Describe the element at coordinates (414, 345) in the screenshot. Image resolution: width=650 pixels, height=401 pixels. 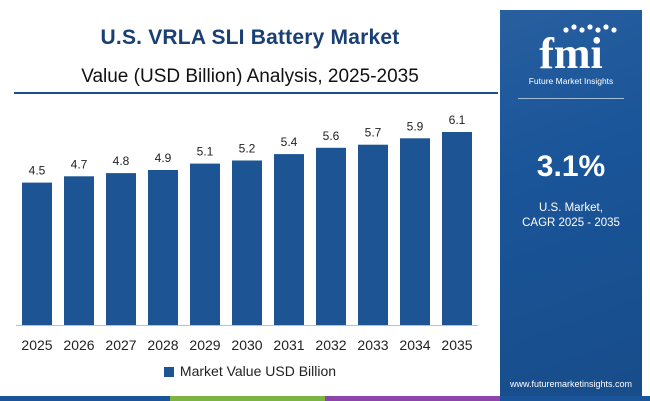
I see `x-tick-2034: 2034` at that location.